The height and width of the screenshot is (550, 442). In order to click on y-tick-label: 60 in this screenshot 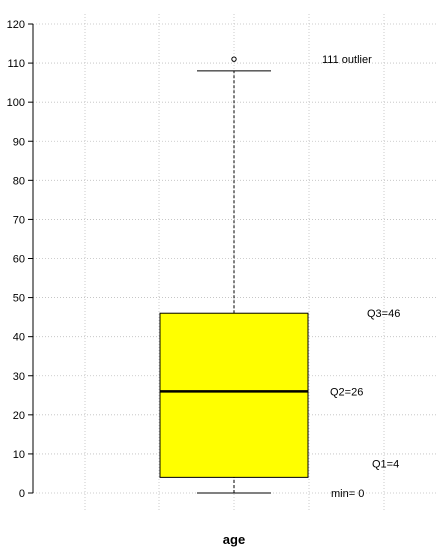, I will do `click(19, 260)`.